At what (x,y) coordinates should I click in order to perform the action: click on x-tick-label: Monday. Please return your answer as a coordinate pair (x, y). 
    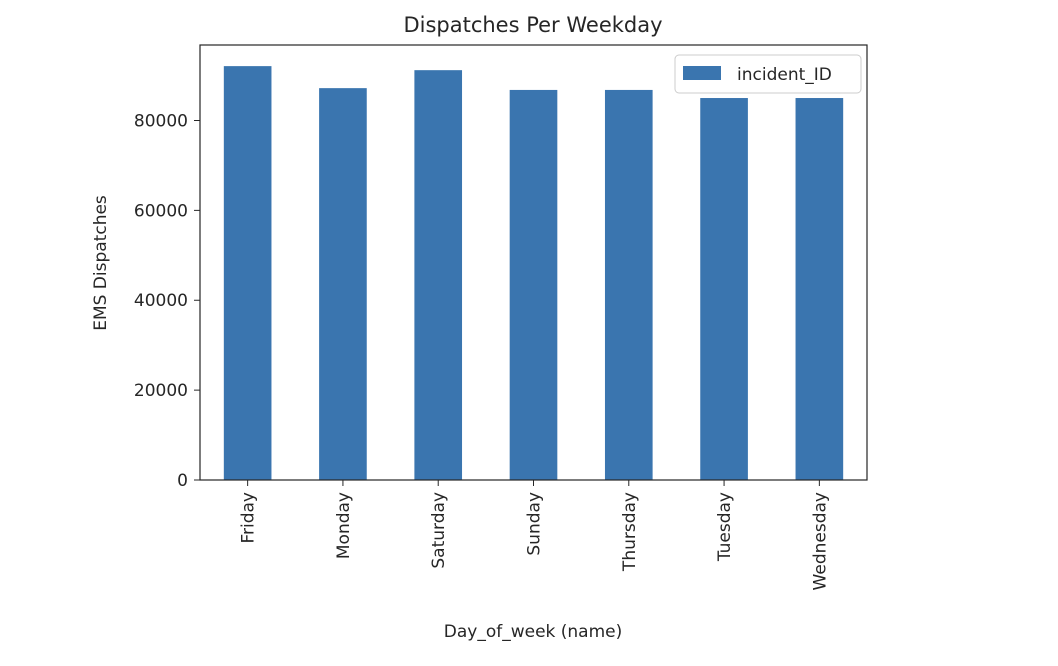
    Looking at the image, I should click on (344, 525).